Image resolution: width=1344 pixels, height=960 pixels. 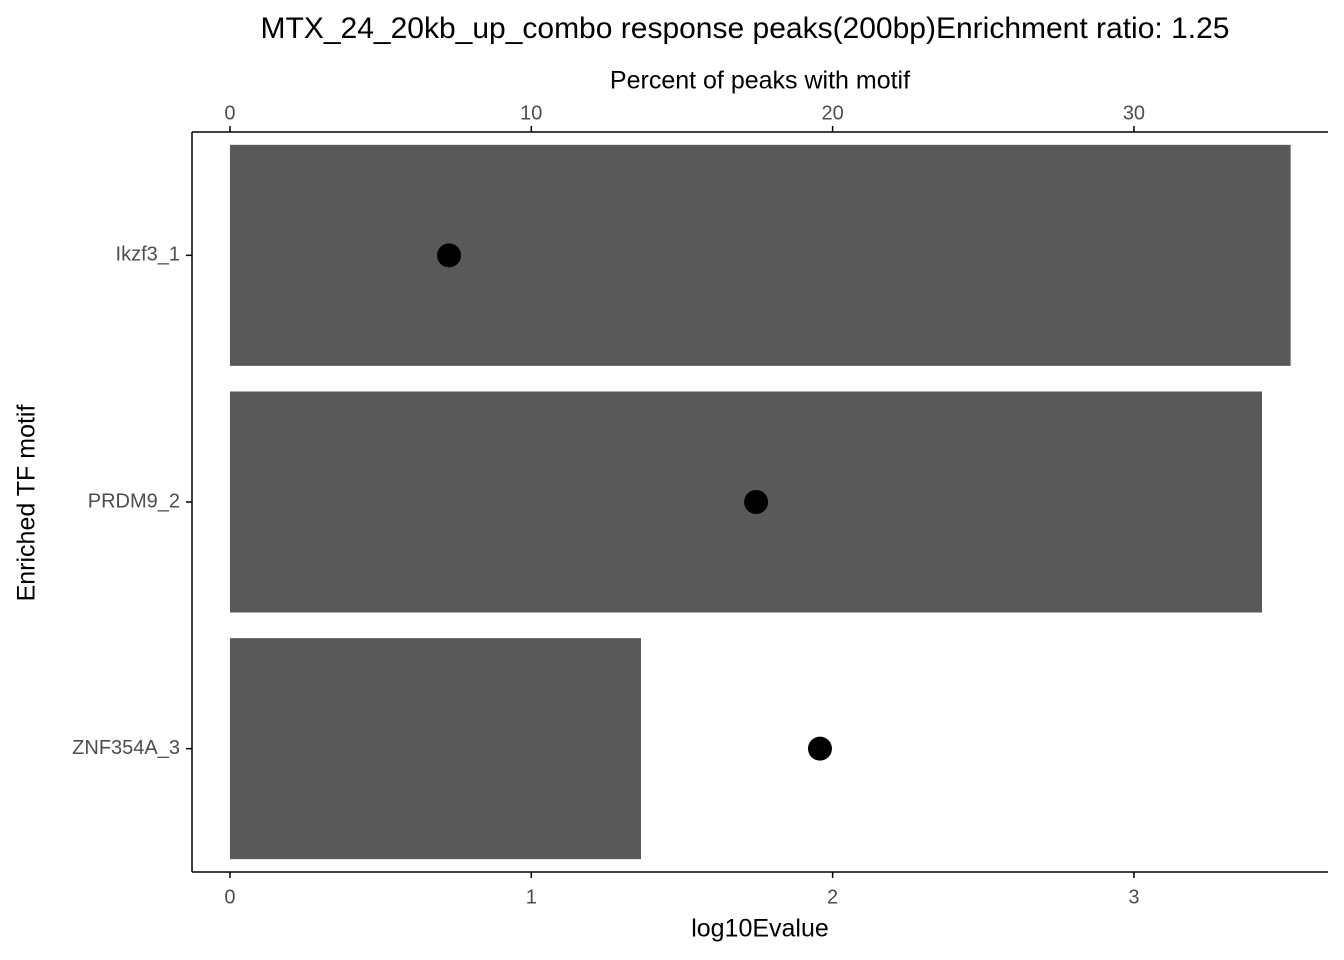 I want to click on y-tick-label: PRDM9_2, so click(x=134, y=501).